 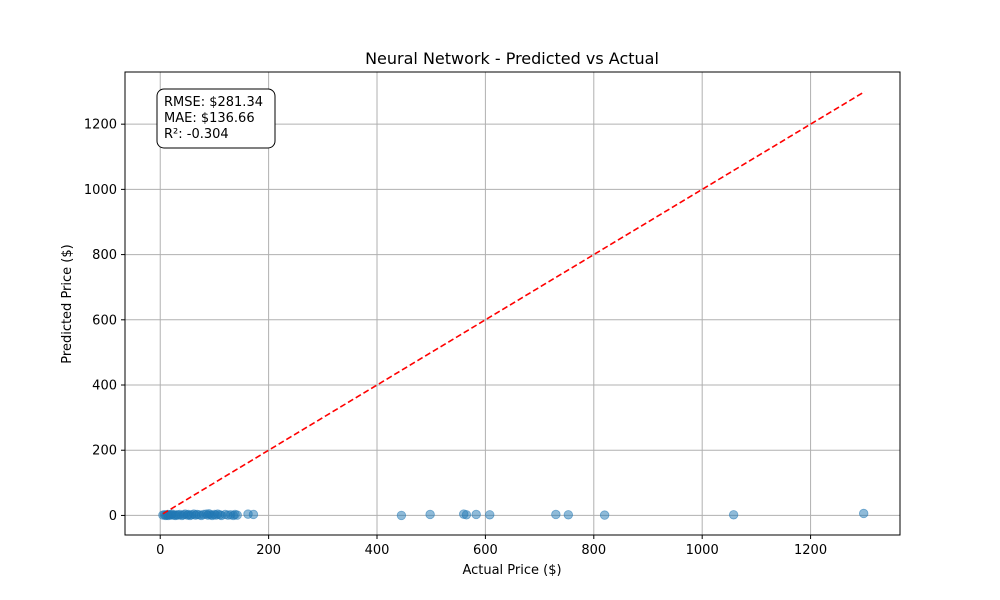 I want to click on stats-rmse: RMSE: $281.34, so click(x=213, y=102).